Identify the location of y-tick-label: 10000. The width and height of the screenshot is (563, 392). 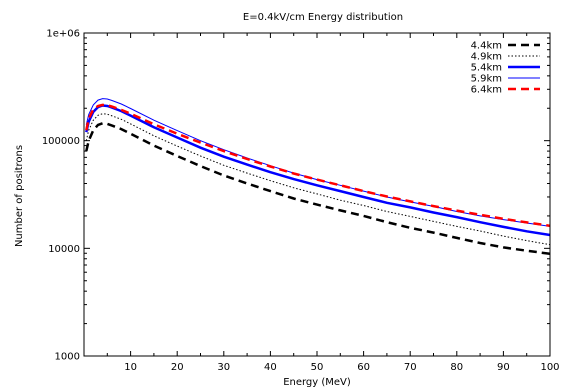
(64, 249).